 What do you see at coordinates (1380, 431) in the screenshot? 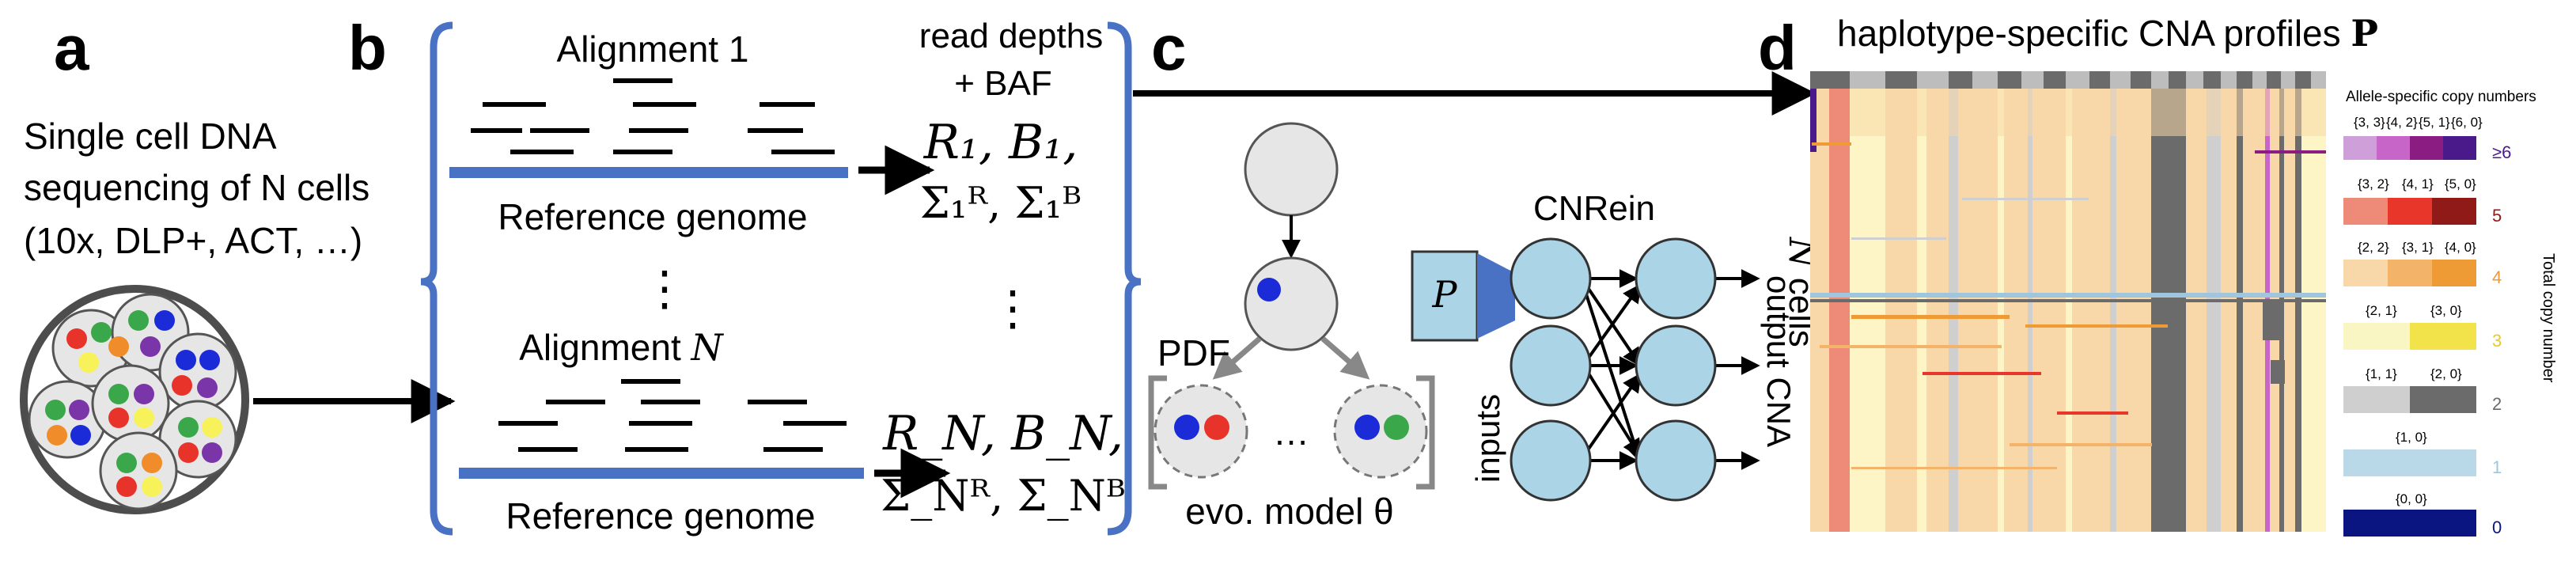
I see `tree-leaf-right` at bounding box center [1380, 431].